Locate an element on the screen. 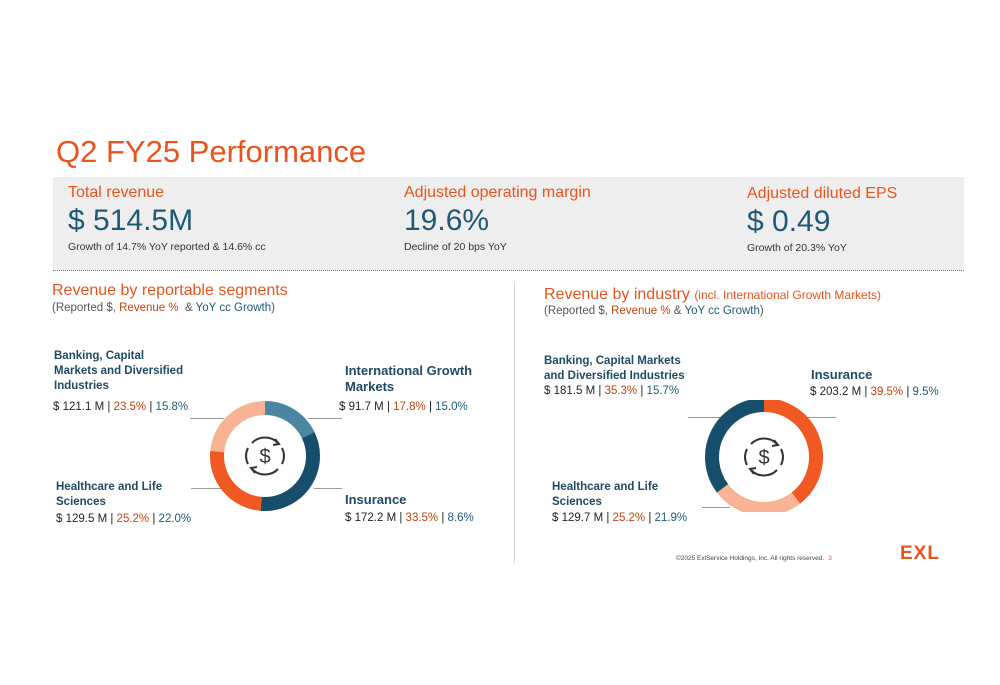 The width and height of the screenshot is (1000, 685). kpi-value: $ 514.5M is located at coordinates (131, 220).